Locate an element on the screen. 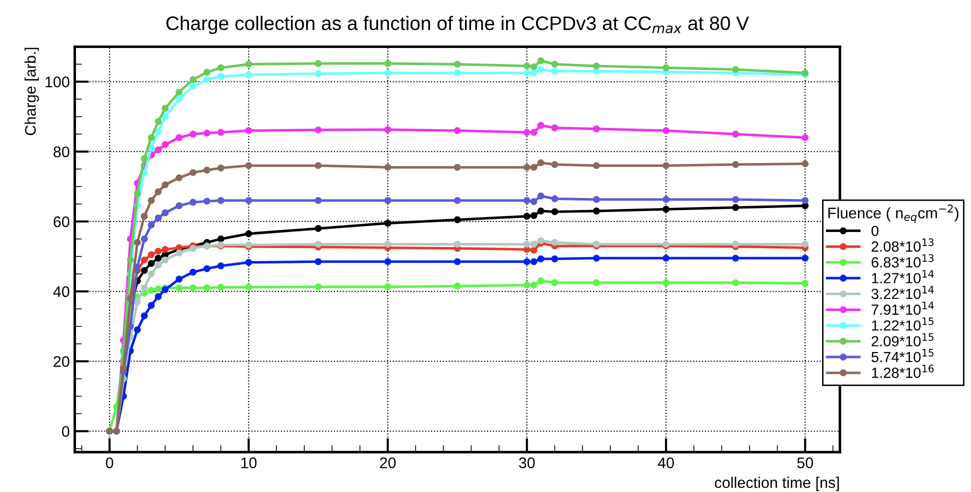 The height and width of the screenshot is (492, 971). chart-title: Charge collection as a function of time in CCPDv3 at CC$_{max}$ at 80 V is located at coordinates (458, 25).